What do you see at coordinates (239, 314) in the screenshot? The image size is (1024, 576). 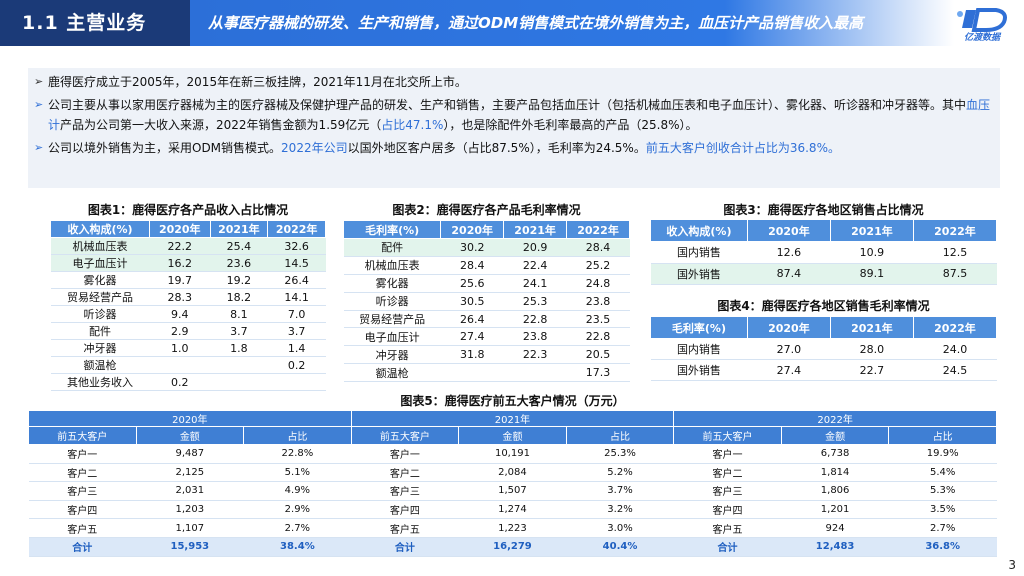 I see `table-cell: 8.1` at bounding box center [239, 314].